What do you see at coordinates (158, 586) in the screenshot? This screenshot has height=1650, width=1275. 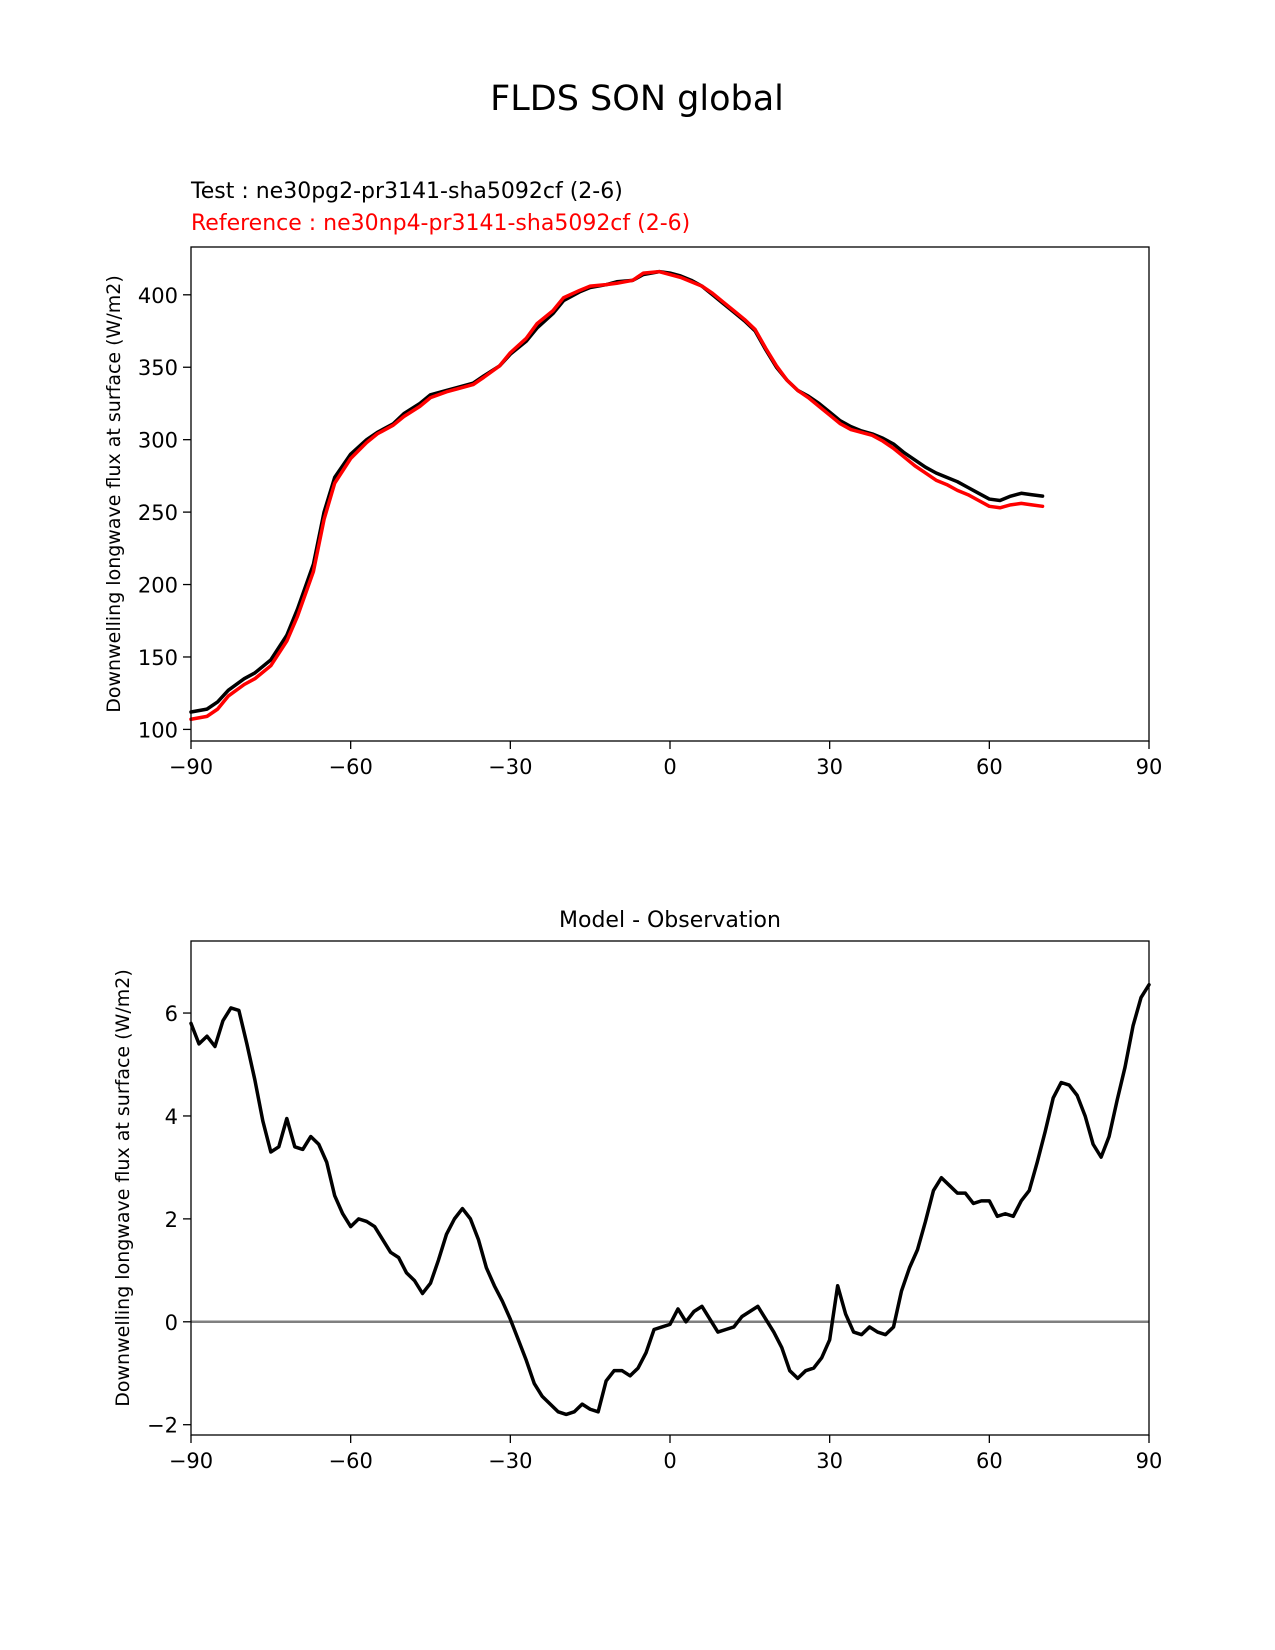 I see `y-tick-label: 200` at bounding box center [158, 586].